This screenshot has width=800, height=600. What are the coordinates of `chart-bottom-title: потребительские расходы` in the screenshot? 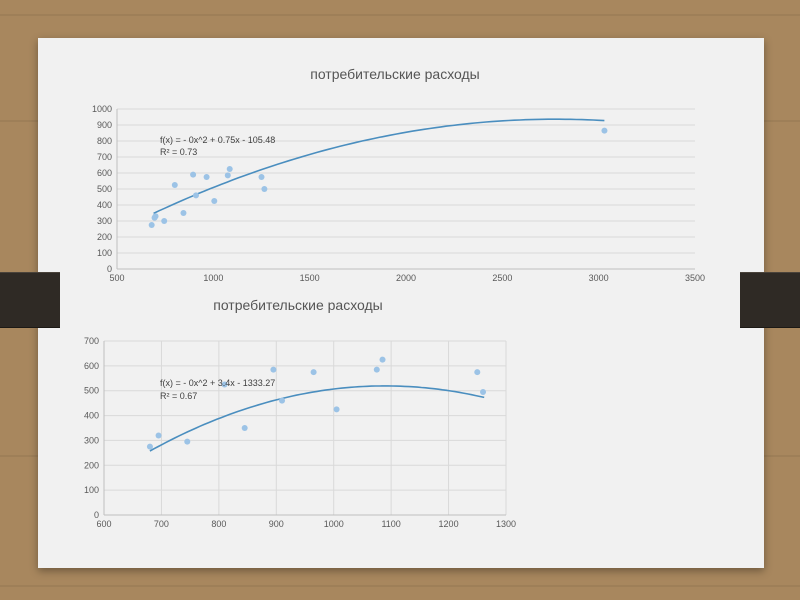 It's located at (298, 305).